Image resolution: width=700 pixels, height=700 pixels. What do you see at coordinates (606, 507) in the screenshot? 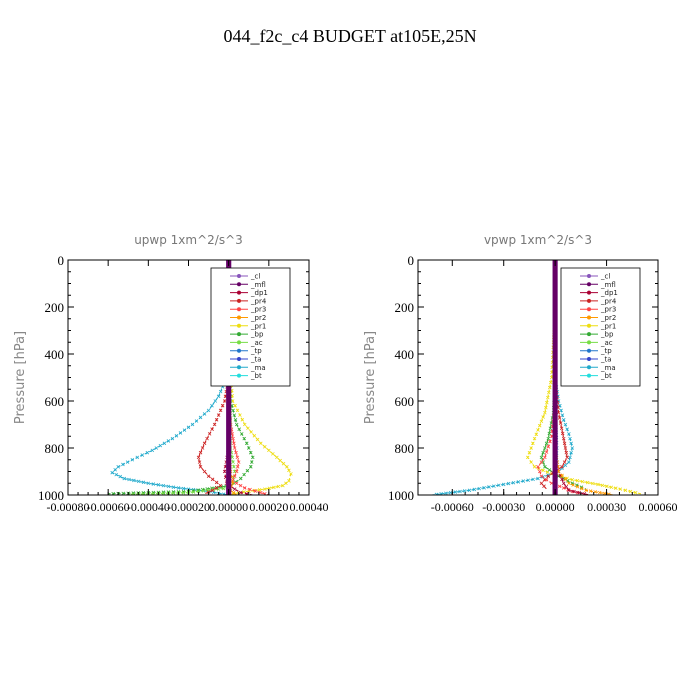
I see `x-tick-label: 0.00030` at bounding box center [606, 507].